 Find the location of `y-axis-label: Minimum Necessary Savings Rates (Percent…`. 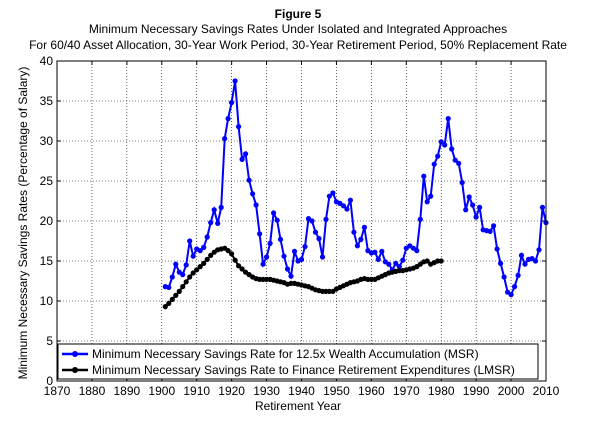

y-axis-label: Minimum Necessary Savings Rates (Percent… is located at coordinates (23, 223).